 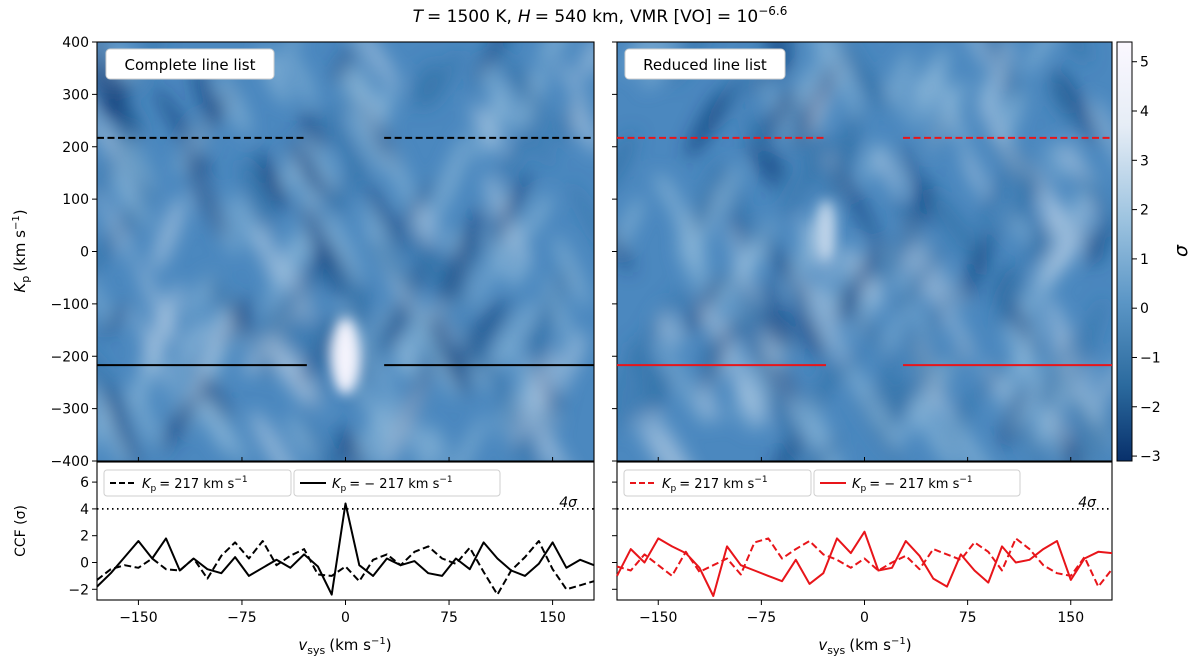 I want to click on panel-label-reduced: Reduced line list, so click(x=705, y=64).